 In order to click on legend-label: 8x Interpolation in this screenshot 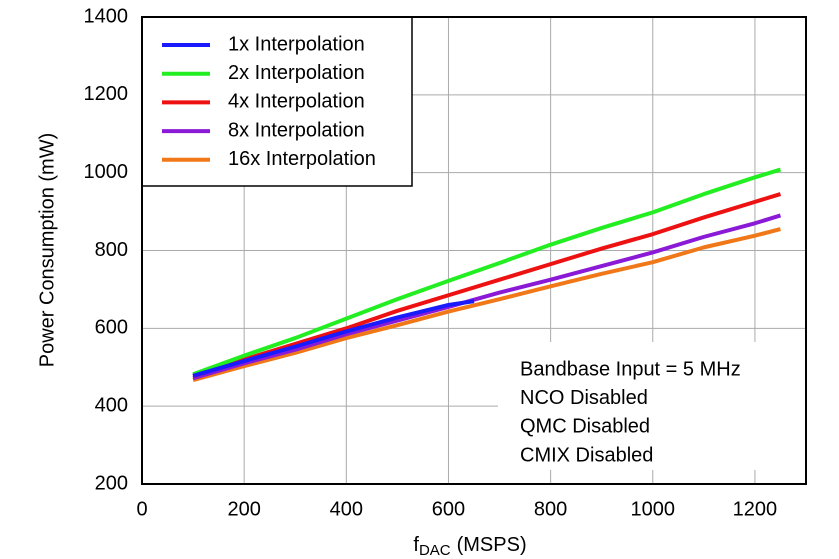, I will do `click(296, 130)`.